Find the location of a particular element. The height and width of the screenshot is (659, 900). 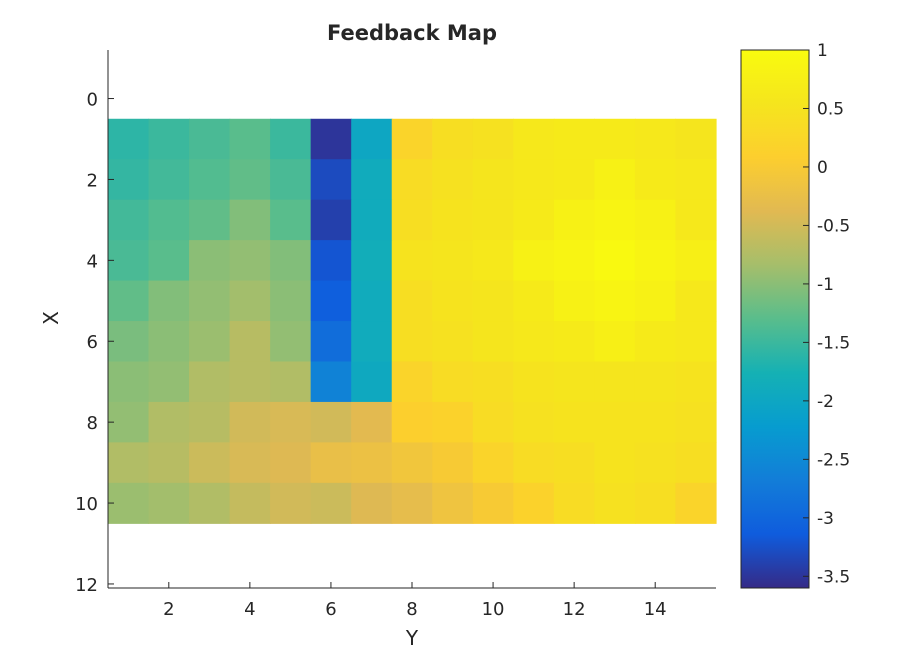

y-axis-label: X is located at coordinates (51, 318).